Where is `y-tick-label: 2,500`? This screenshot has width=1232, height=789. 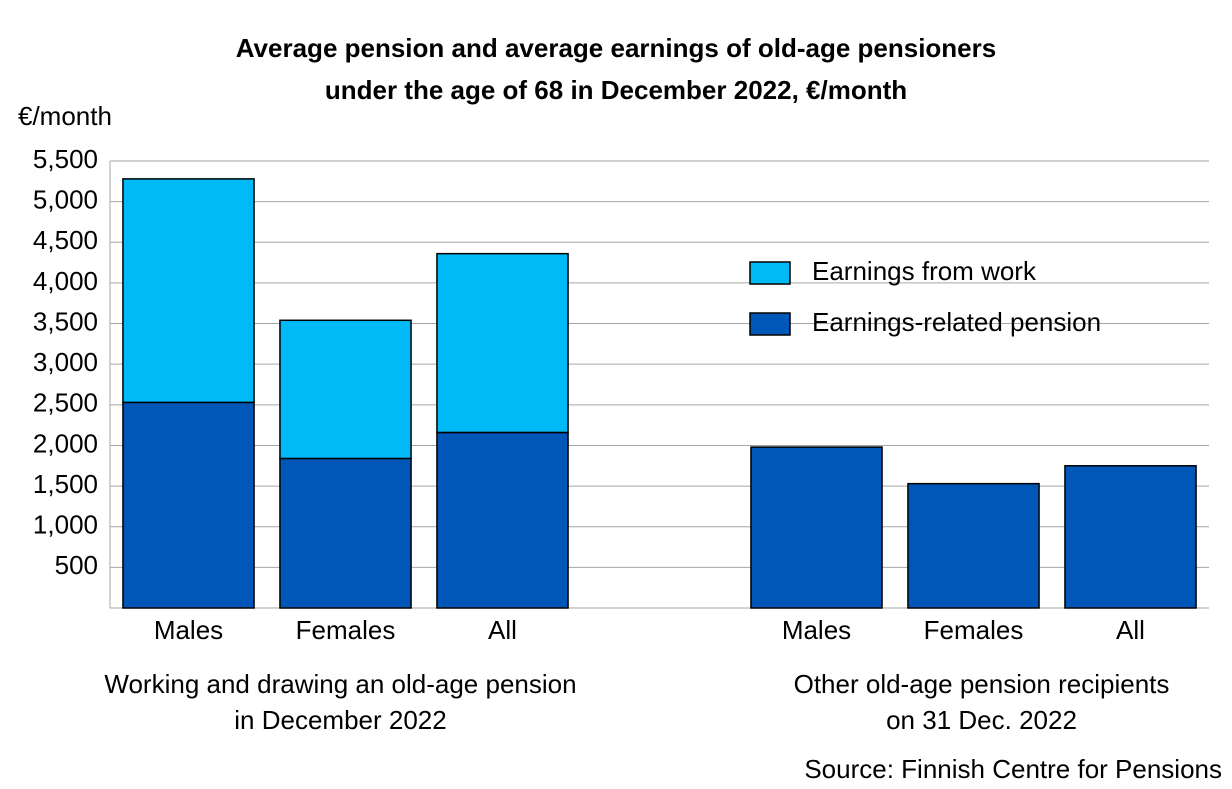
y-tick-label: 2,500 is located at coordinates (65, 403).